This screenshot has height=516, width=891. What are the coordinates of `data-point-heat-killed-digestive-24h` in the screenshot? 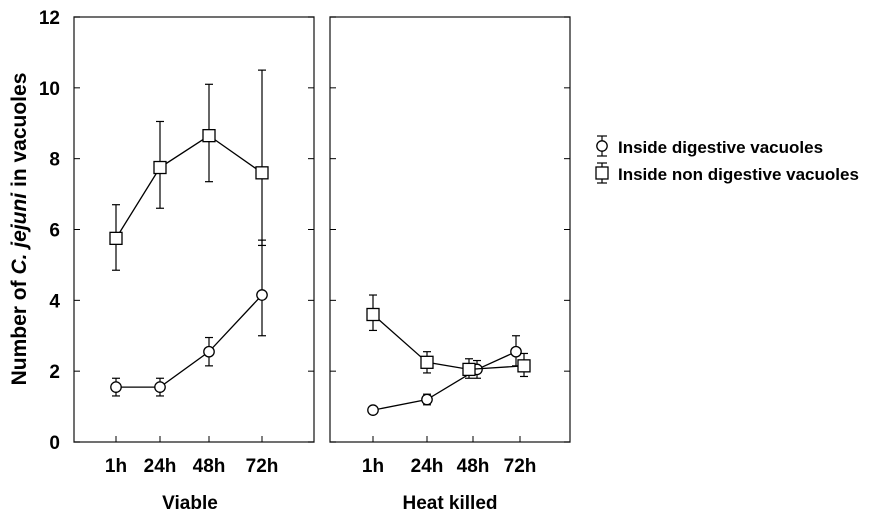 It's located at (427, 399).